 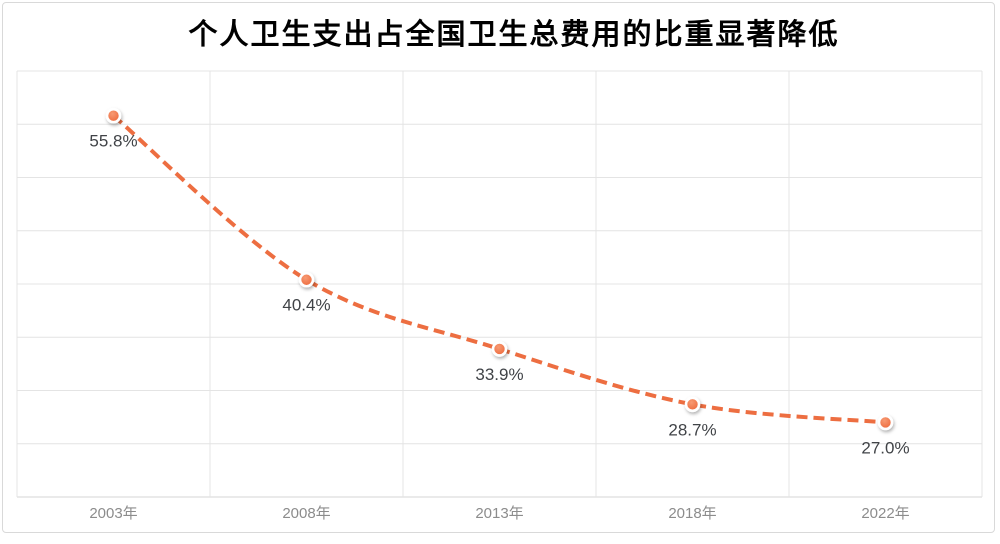 I want to click on data-label: 28.7%, so click(x=692, y=429).